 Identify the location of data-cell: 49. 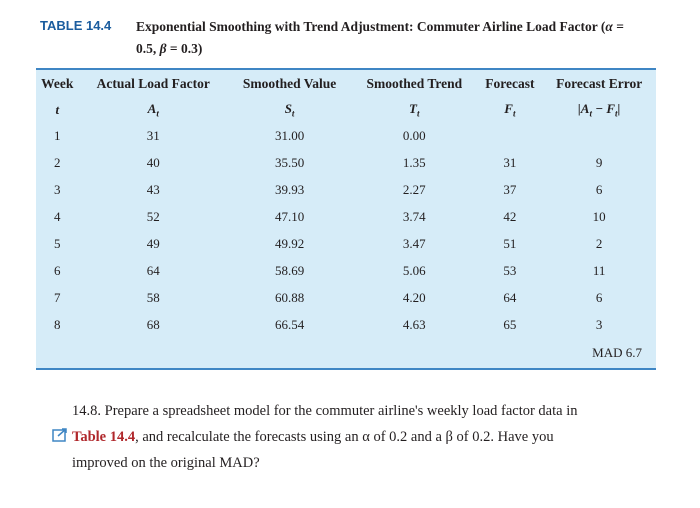
(153, 243).